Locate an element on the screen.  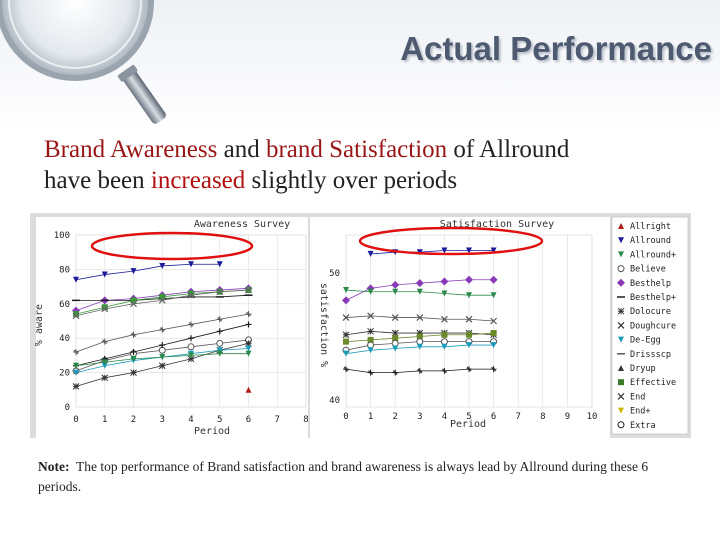
awareness-ytick-label: 20 is located at coordinates (64, 374).